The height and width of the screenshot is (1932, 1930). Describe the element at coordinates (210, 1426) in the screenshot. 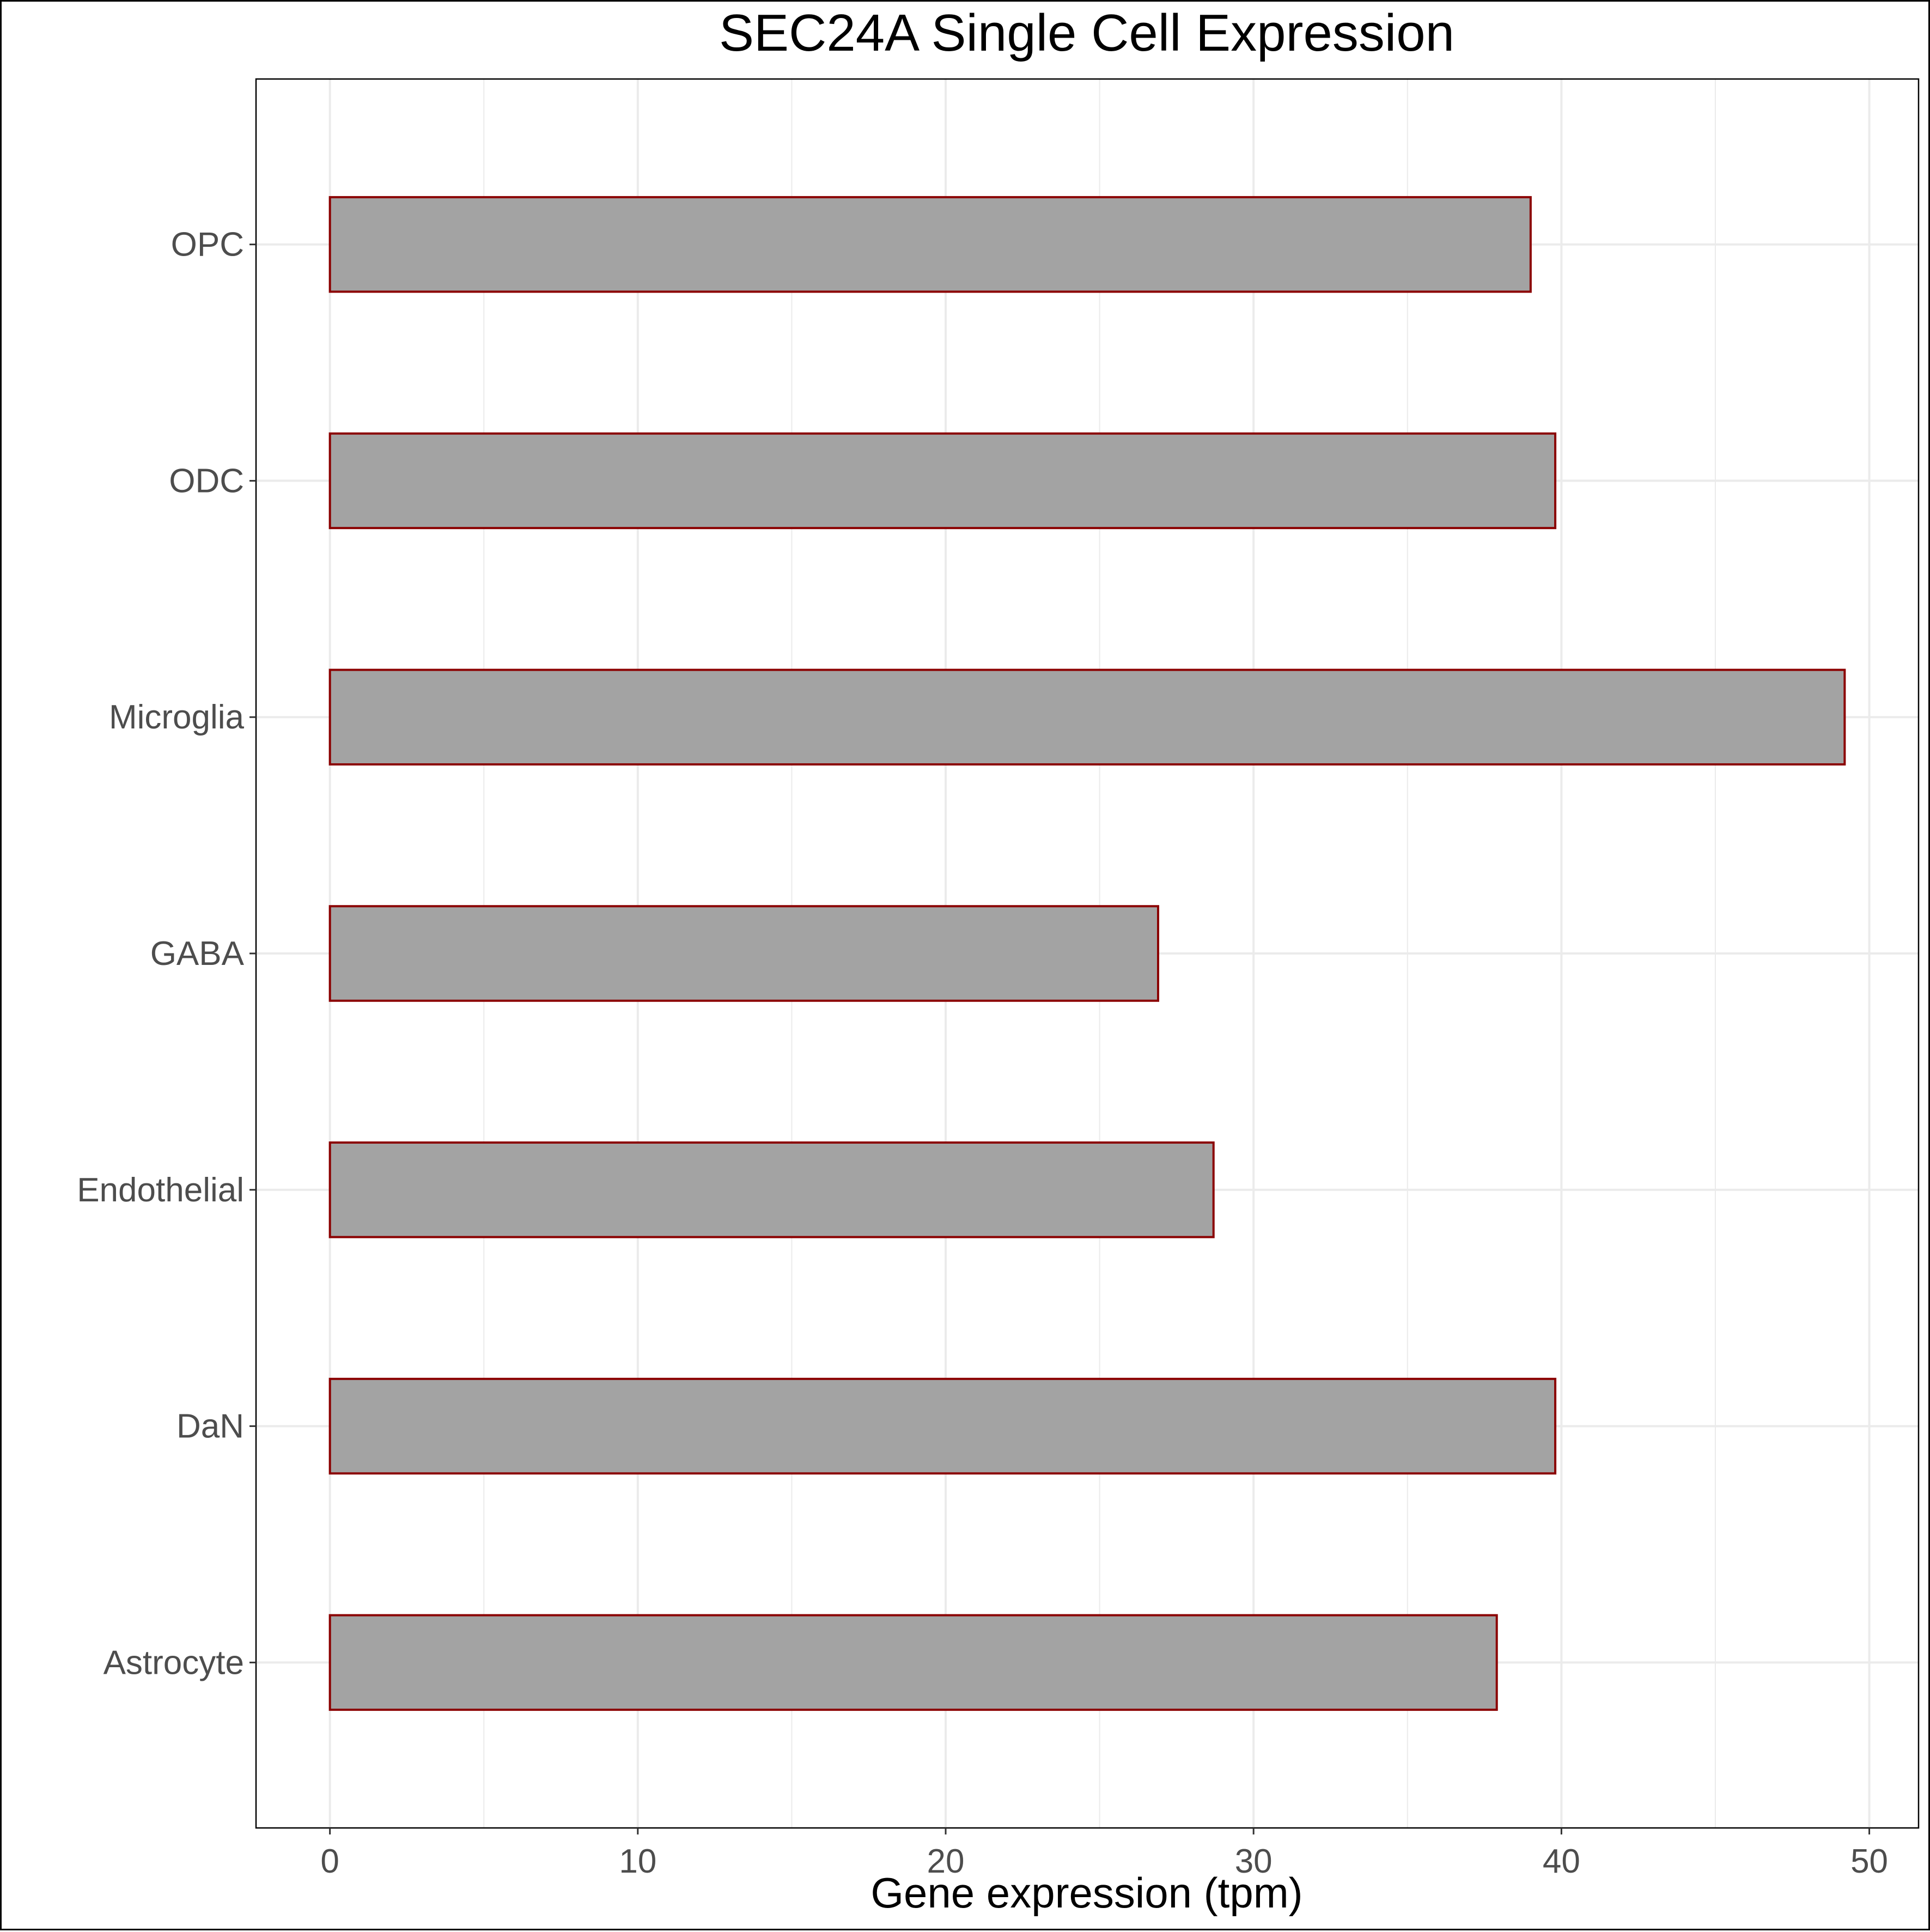

I see `y-tick-label: DaN` at that location.